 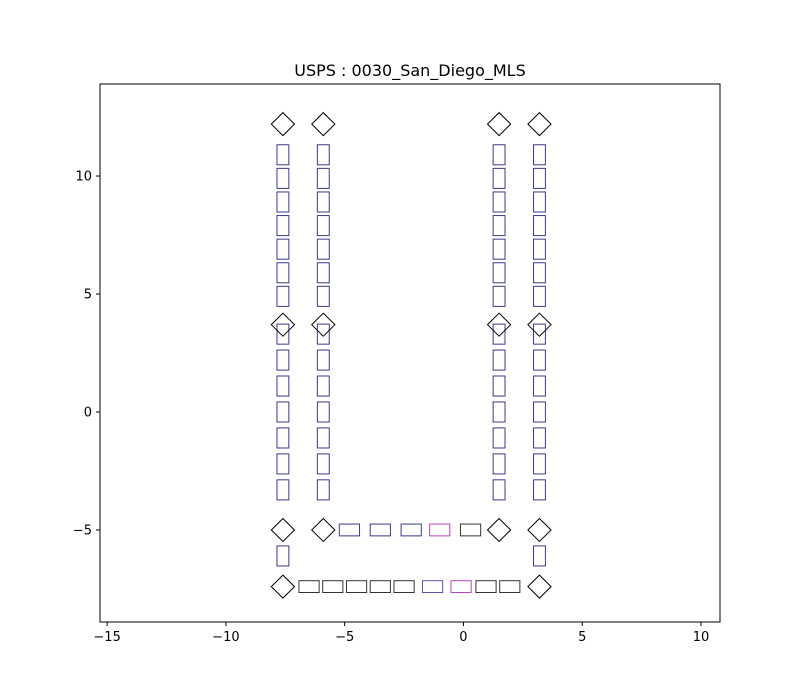 What do you see at coordinates (401, 633) in the screenshot?
I see `x-axis: −15 −10 −5 0 5 10` at bounding box center [401, 633].